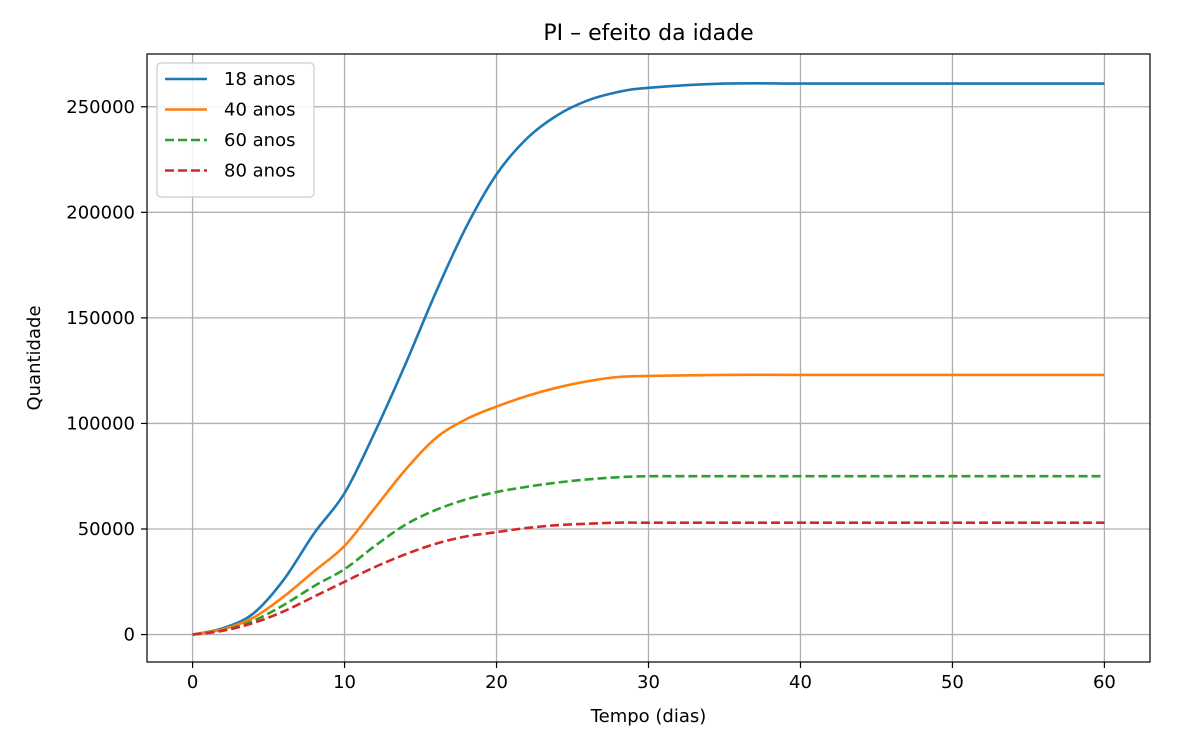 The image size is (1200, 750). Describe the element at coordinates (952, 682) in the screenshot. I see `x-tick-label: 50` at that location.